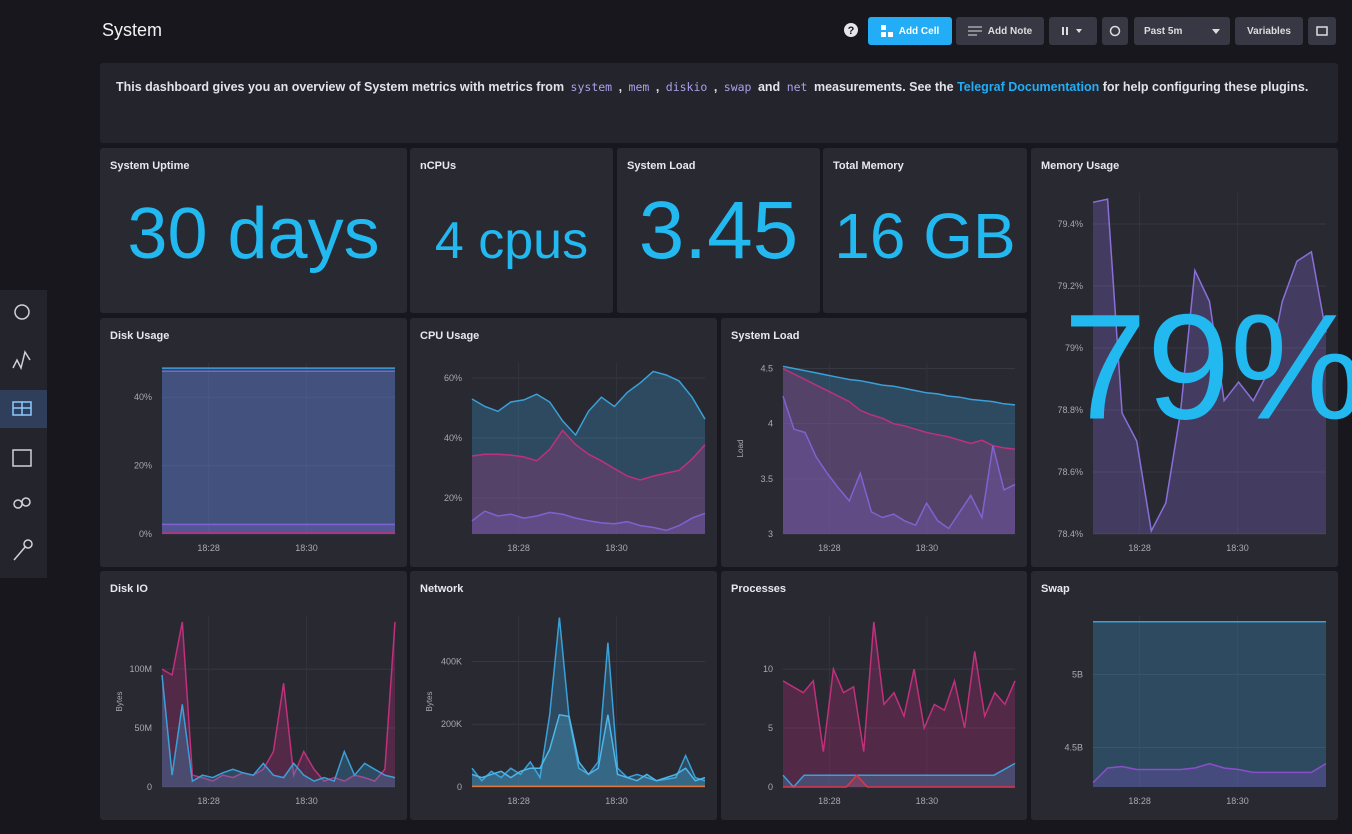  I want to click on panel: Network 0 200K 400K 18:28 18:30 Bytes, so click(563, 695).